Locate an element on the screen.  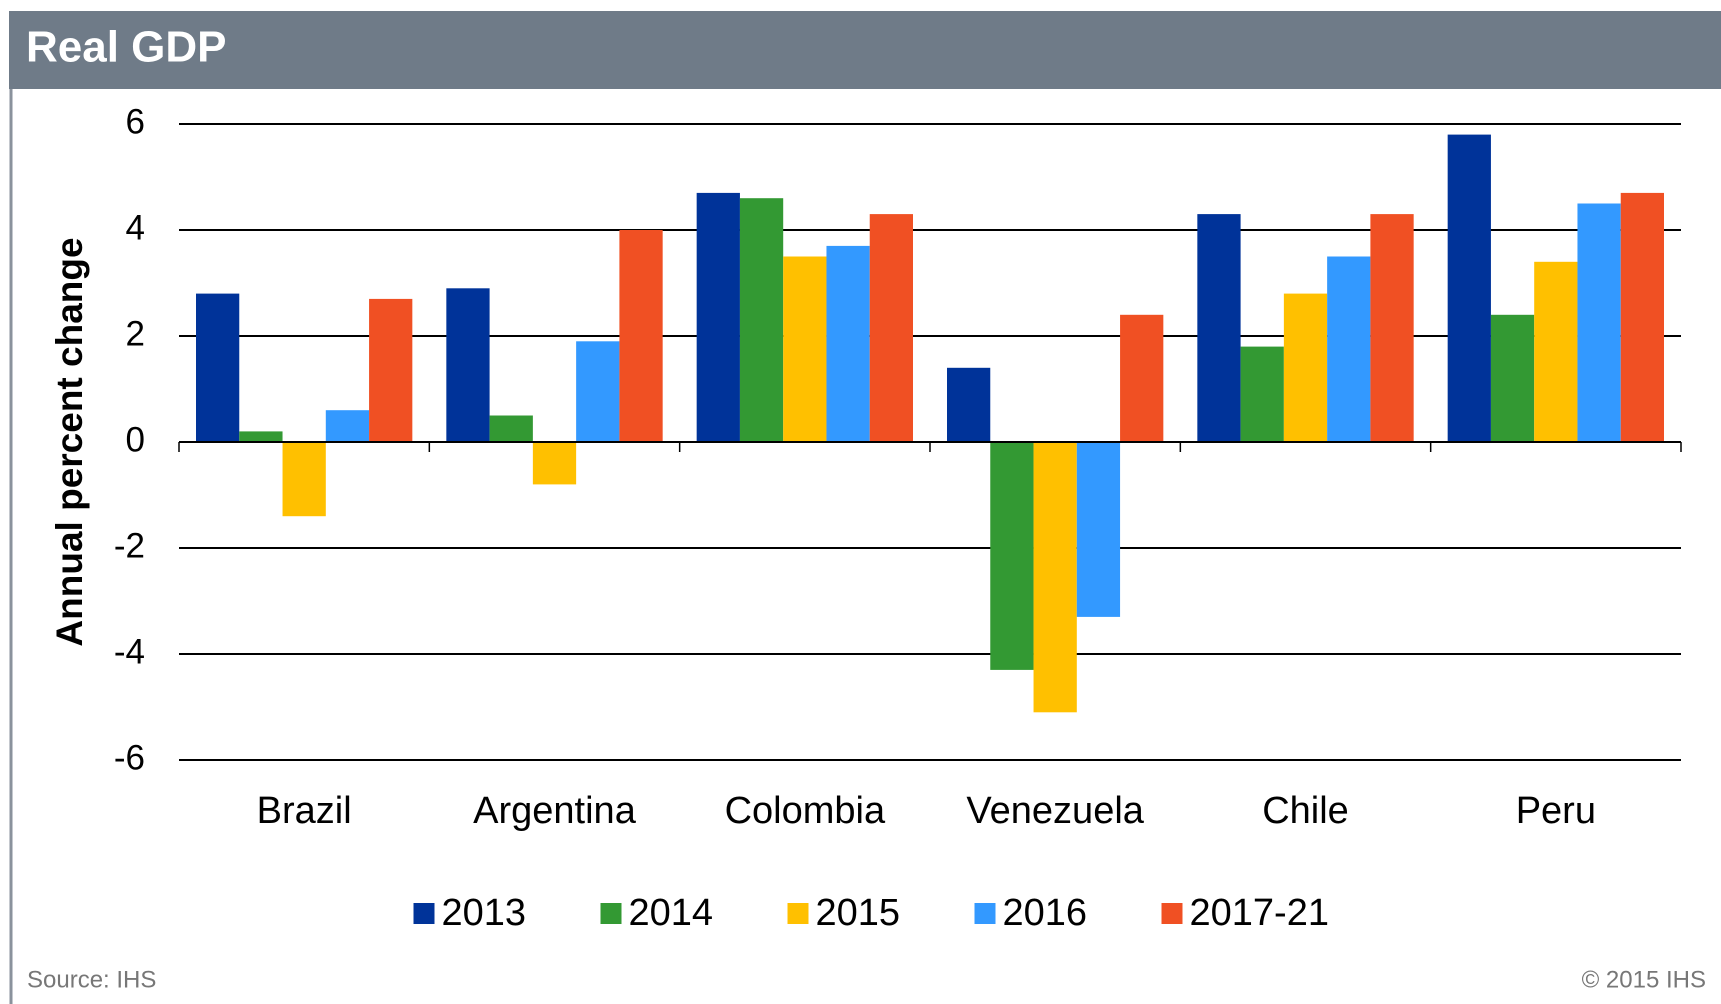
x-tick-label: Argentina is located at coordinates (555, 811).